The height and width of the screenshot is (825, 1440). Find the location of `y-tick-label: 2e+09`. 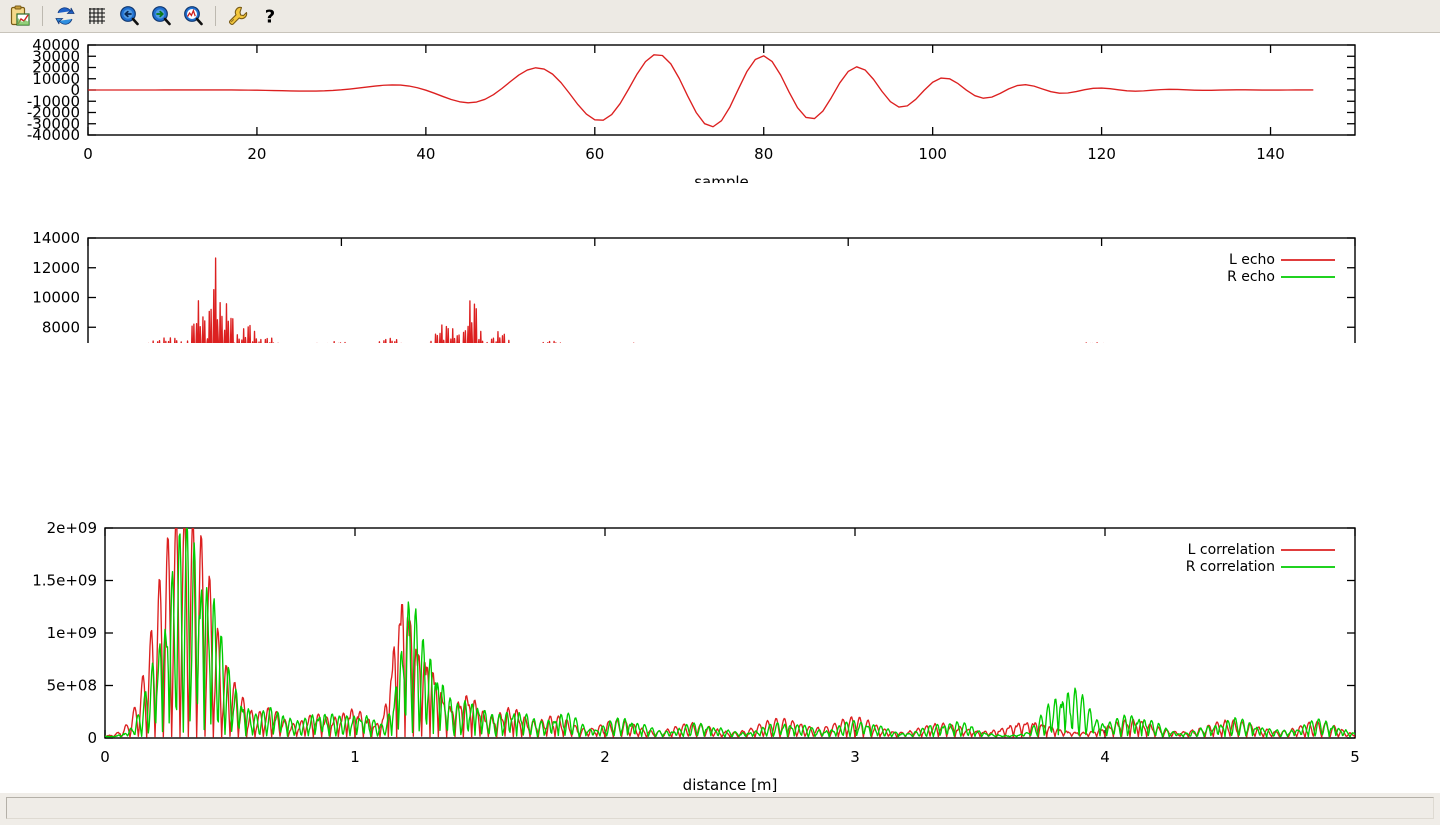

y-tick-label: 2e+09 is located at coordinates (72, 528).